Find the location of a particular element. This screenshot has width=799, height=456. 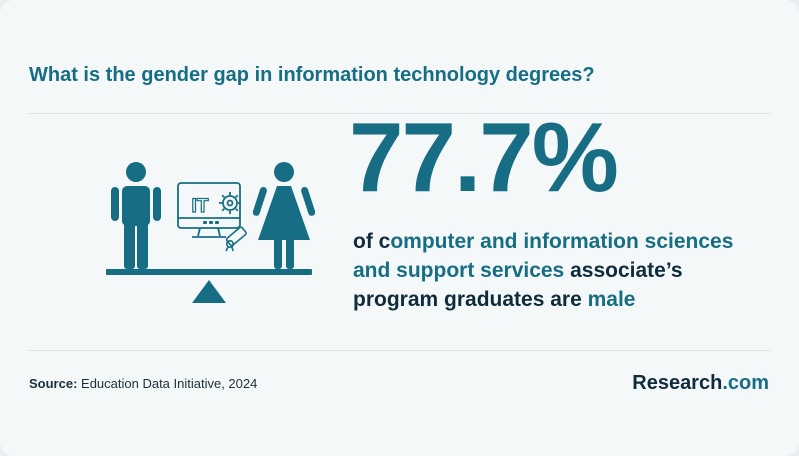

female-figure-icon is located at coordinates (284, 215).